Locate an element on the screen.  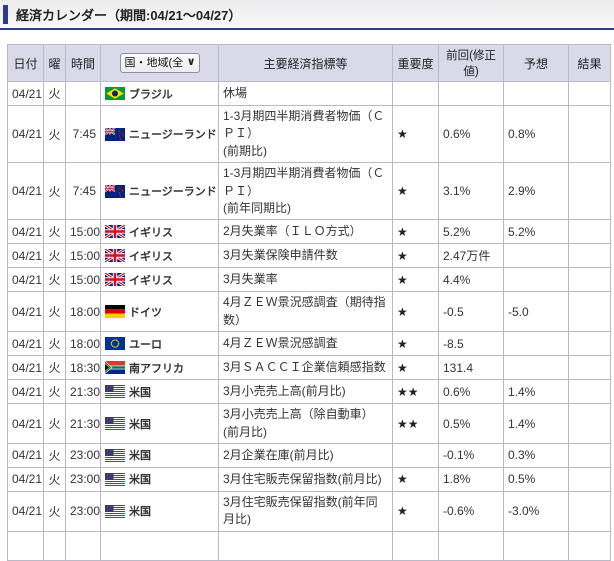
indicator-name: 3月ＳＡＣＣＩ企業信頼感指数 is located at coordinates (304, 366).